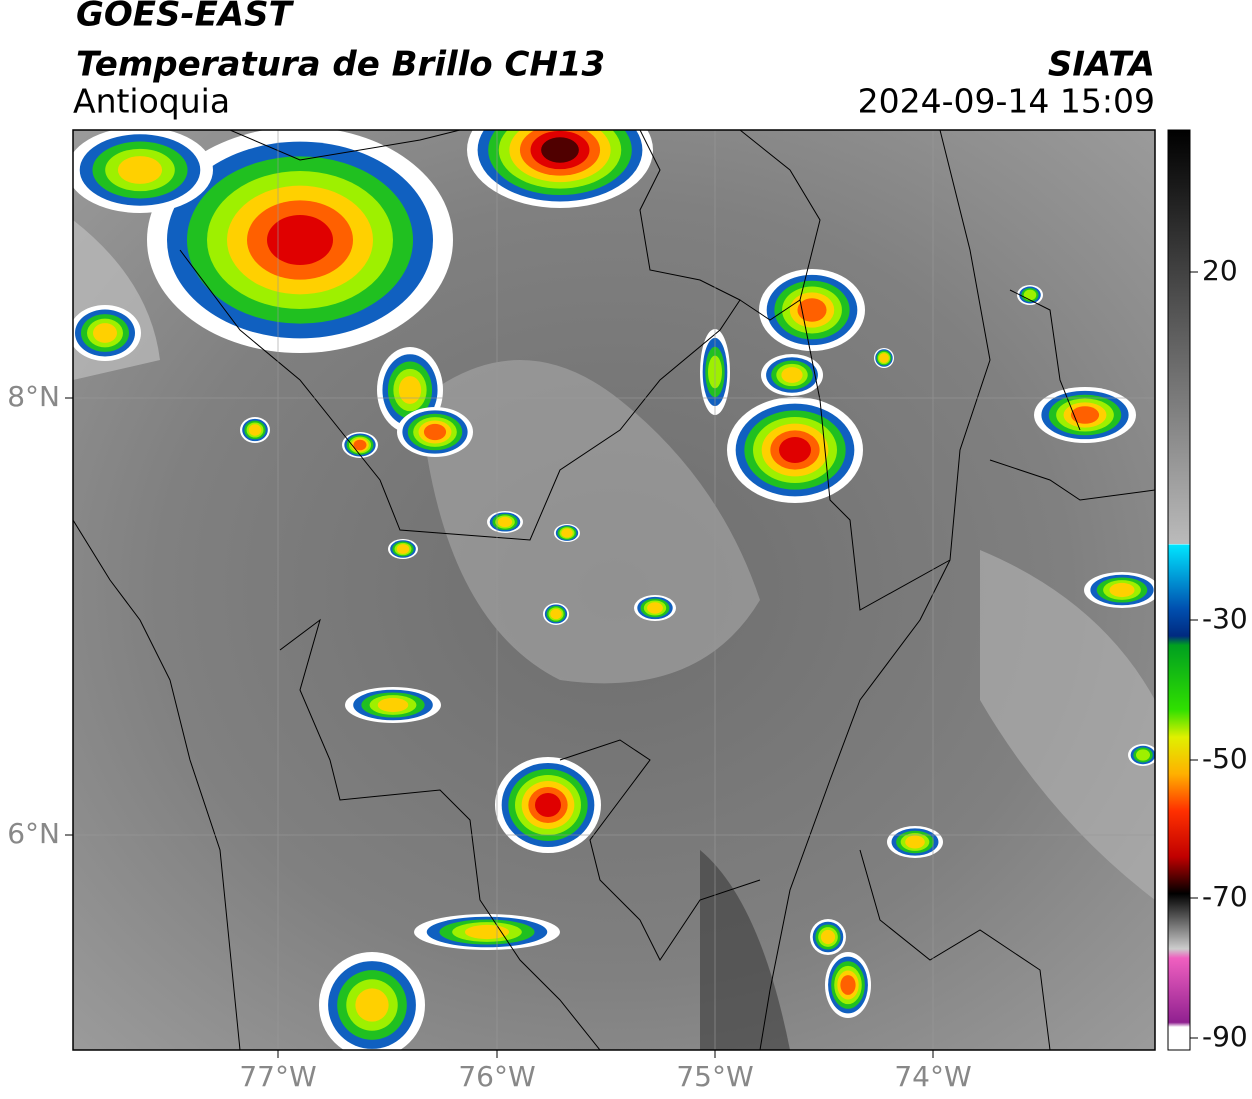 The height and width of the screenshot is (1099, 1252). What do you see at coordinates (1225, 758) in the screenshot?
I see `colorbar-label: -50` at bounding box center [1225, 758].